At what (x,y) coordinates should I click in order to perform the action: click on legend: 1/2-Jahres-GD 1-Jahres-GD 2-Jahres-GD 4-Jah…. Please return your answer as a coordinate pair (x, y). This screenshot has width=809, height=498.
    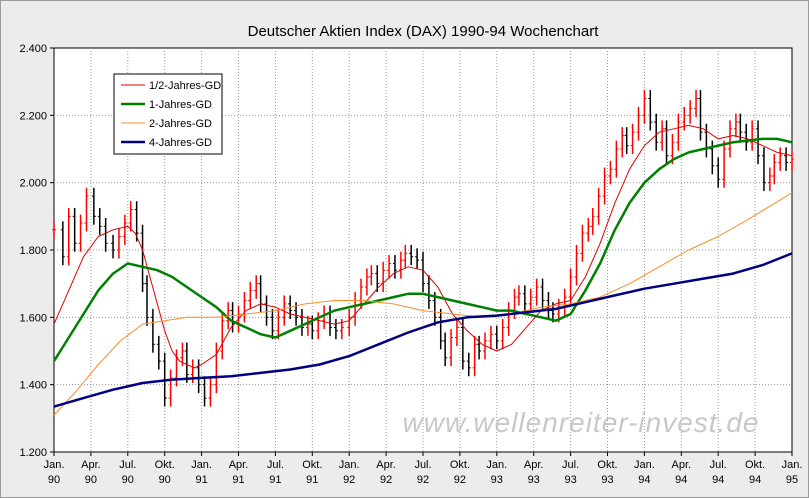
    Looking at the image, I should click on (168, 114).